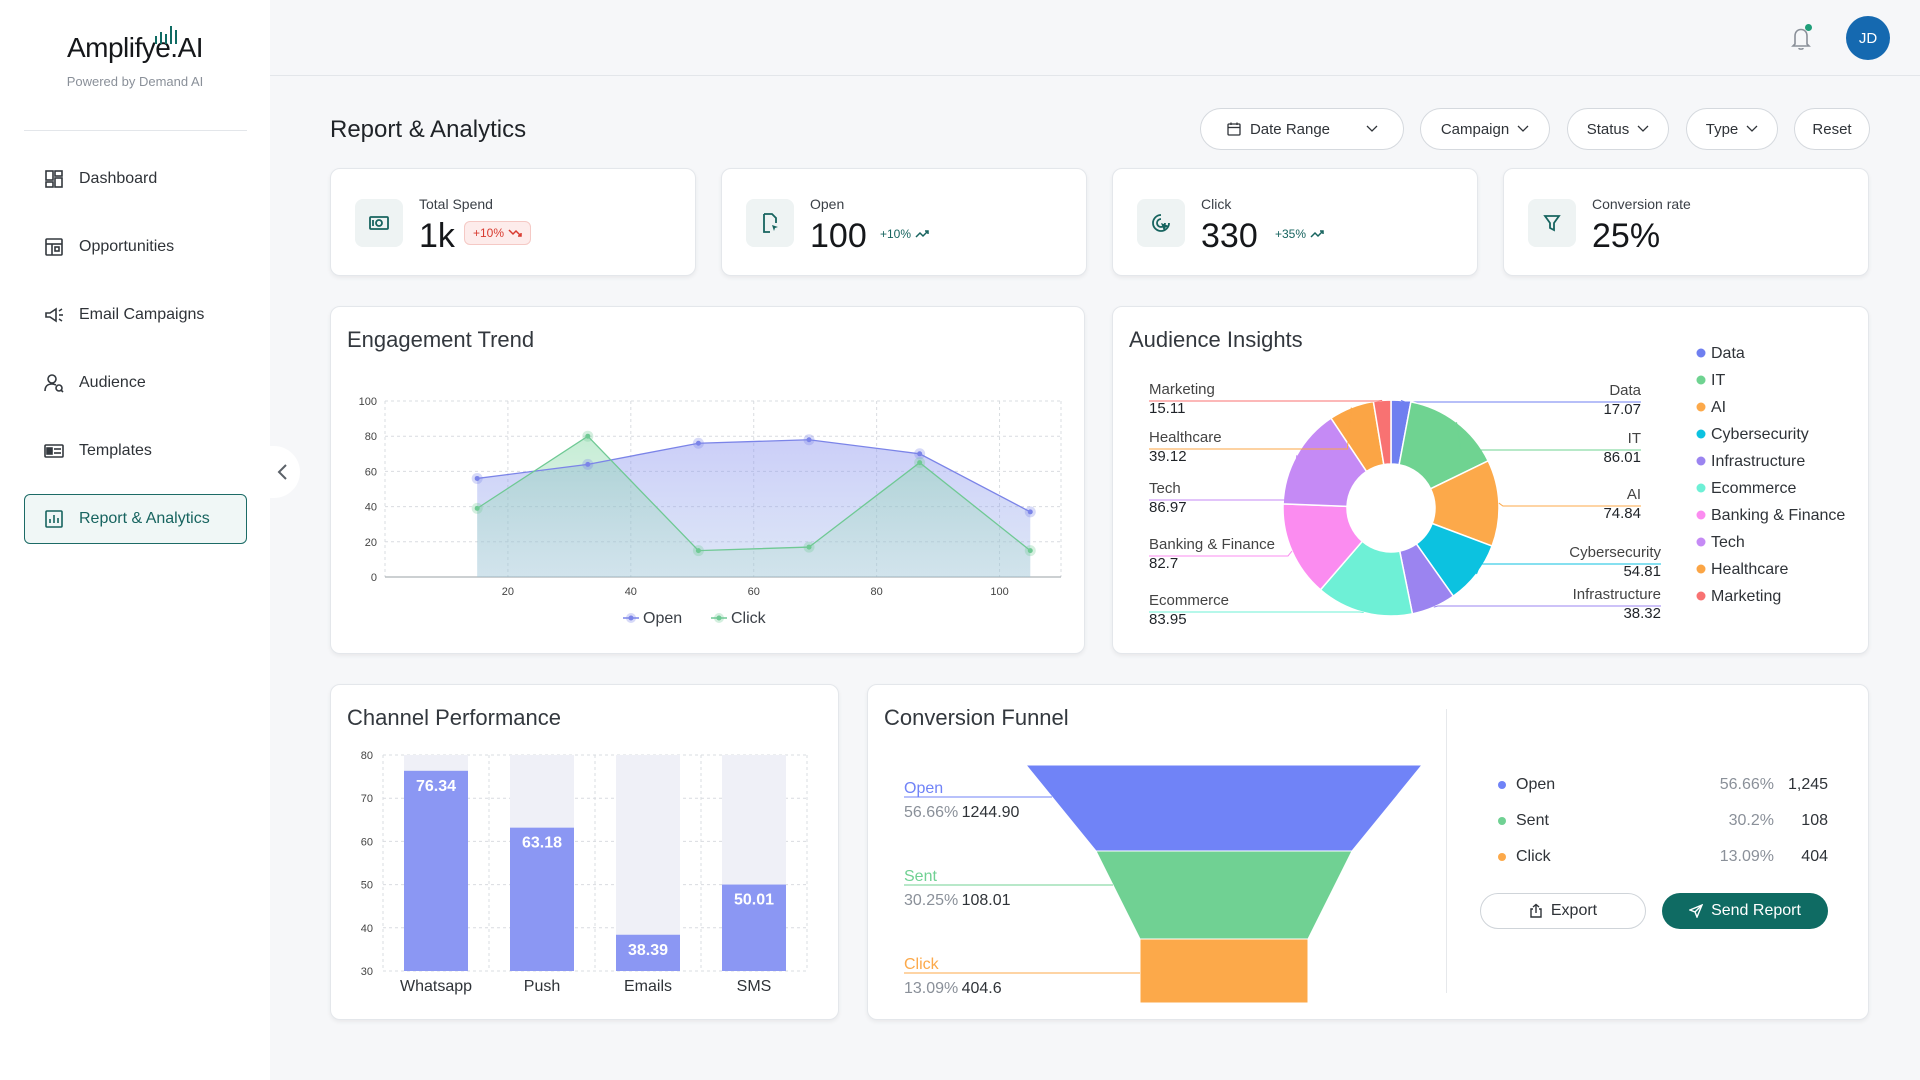 This screenshot has width=1920, height=1080. I want to click on sidebar-item-opportunities: Opportunities, so click(135, 247).